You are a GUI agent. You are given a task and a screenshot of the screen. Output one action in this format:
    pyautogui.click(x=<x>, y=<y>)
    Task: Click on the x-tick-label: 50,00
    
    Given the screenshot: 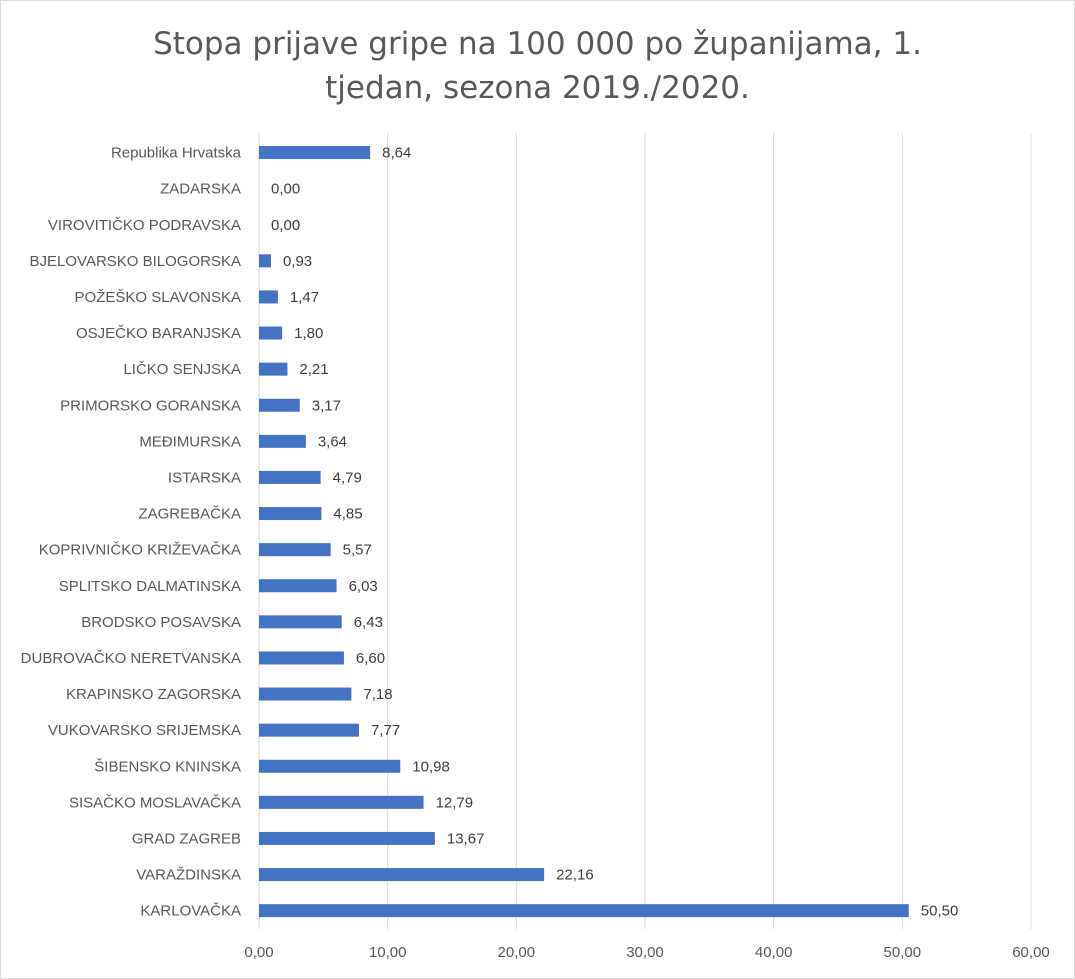 What is the action you would take?
    pyautogui.click(x=903, y=952)
    